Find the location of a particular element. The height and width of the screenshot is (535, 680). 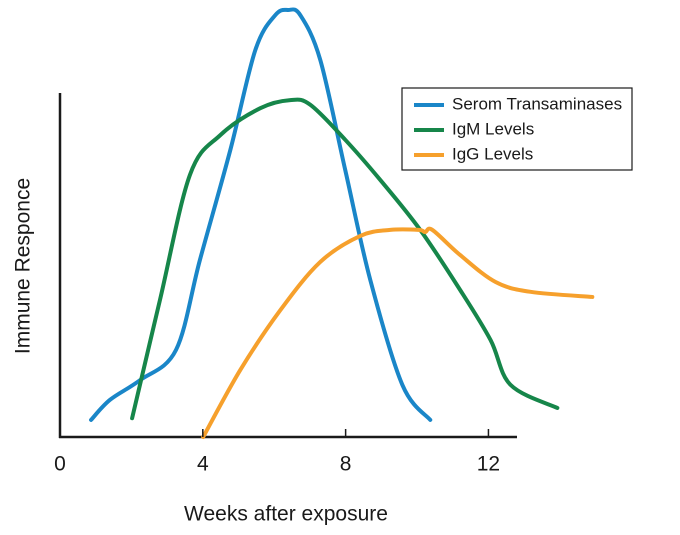

x-tick-label: 0 is located at coordinates (60, 464).